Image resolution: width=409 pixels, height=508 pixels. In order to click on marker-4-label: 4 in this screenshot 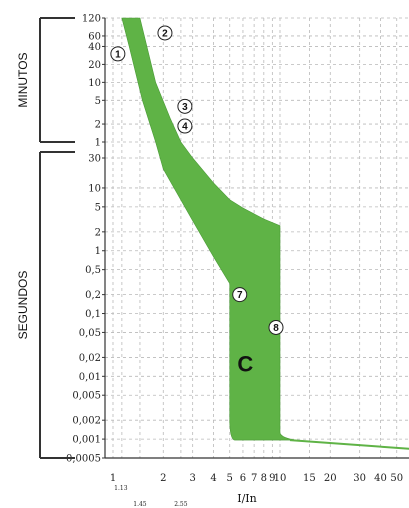, I will do `click(185, 127)`.